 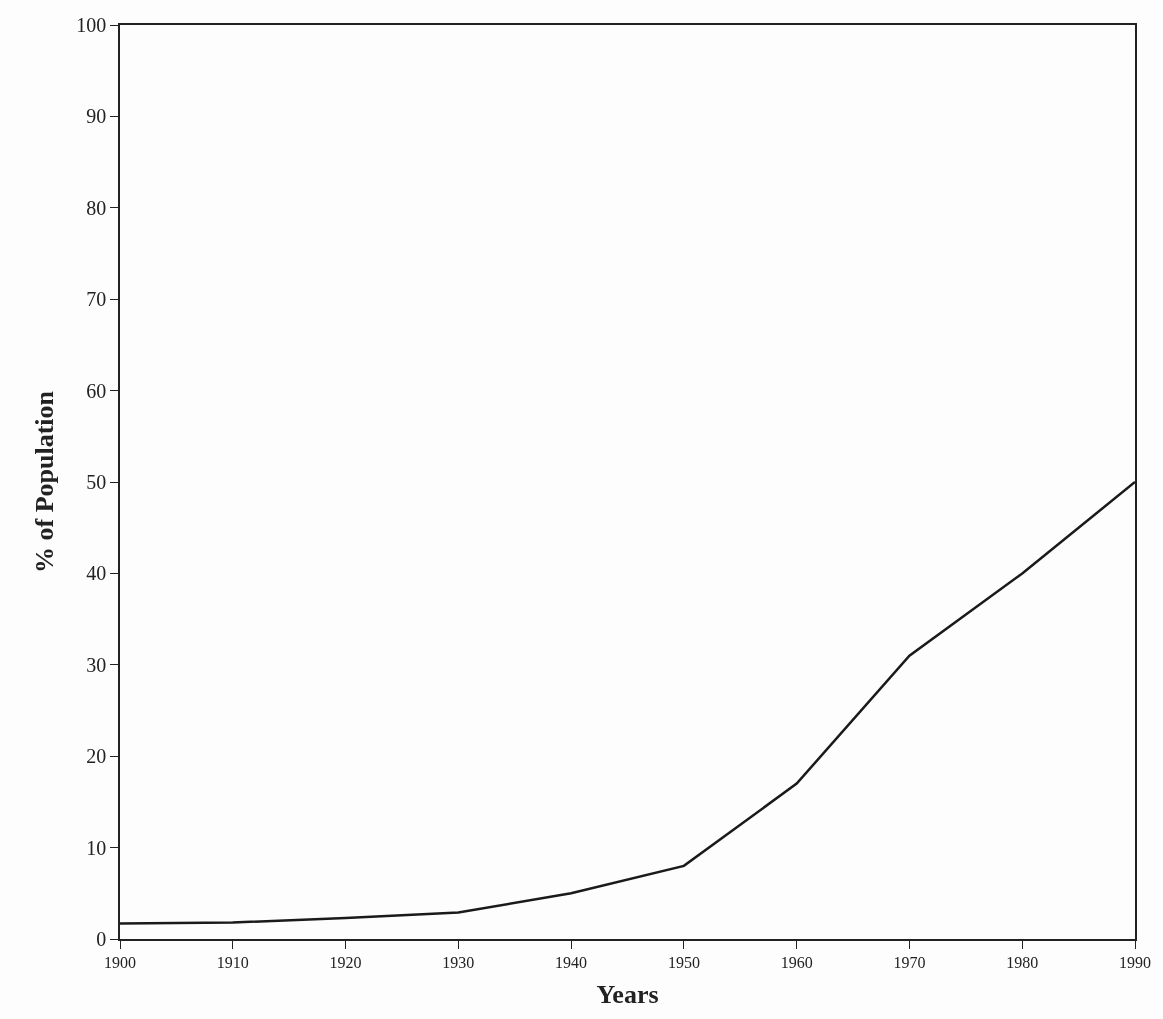 I want to click on y-tick-label: 20, so click(x=96, y=756).